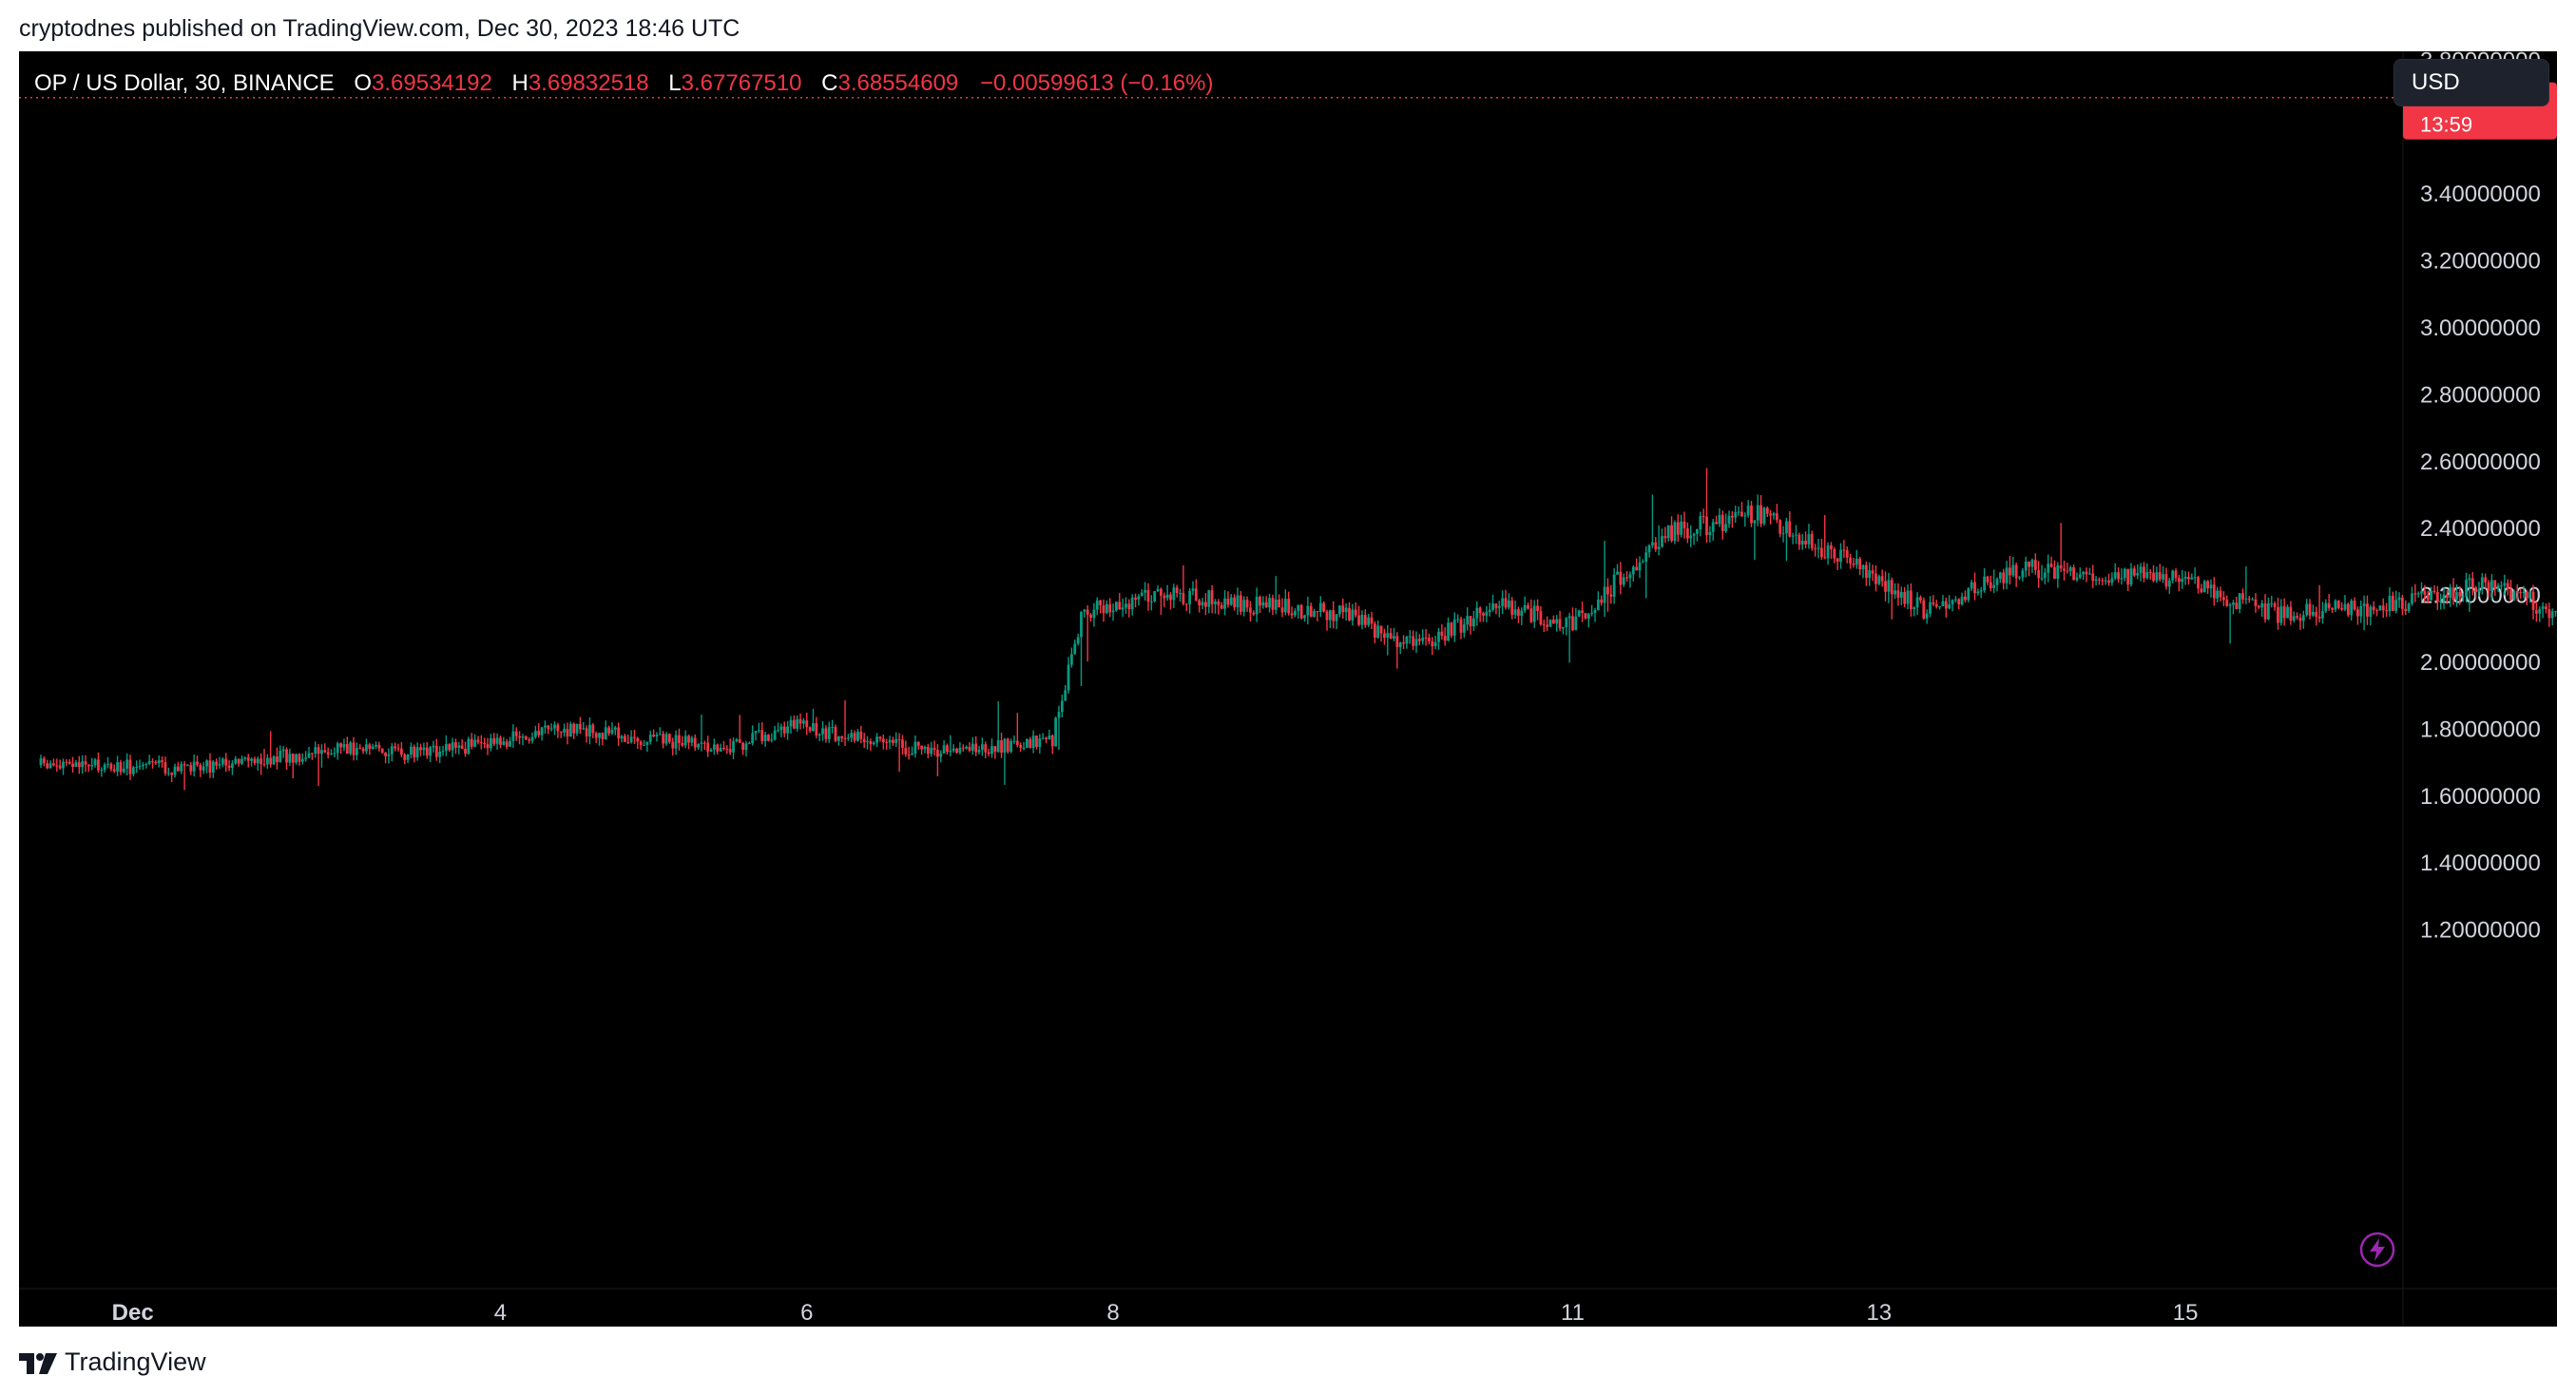 The width and height of the screenshot is (2576, 1395). I want to click on symbol-label: OP / US Dollar, 30, BINANCE, so click(184, 83).